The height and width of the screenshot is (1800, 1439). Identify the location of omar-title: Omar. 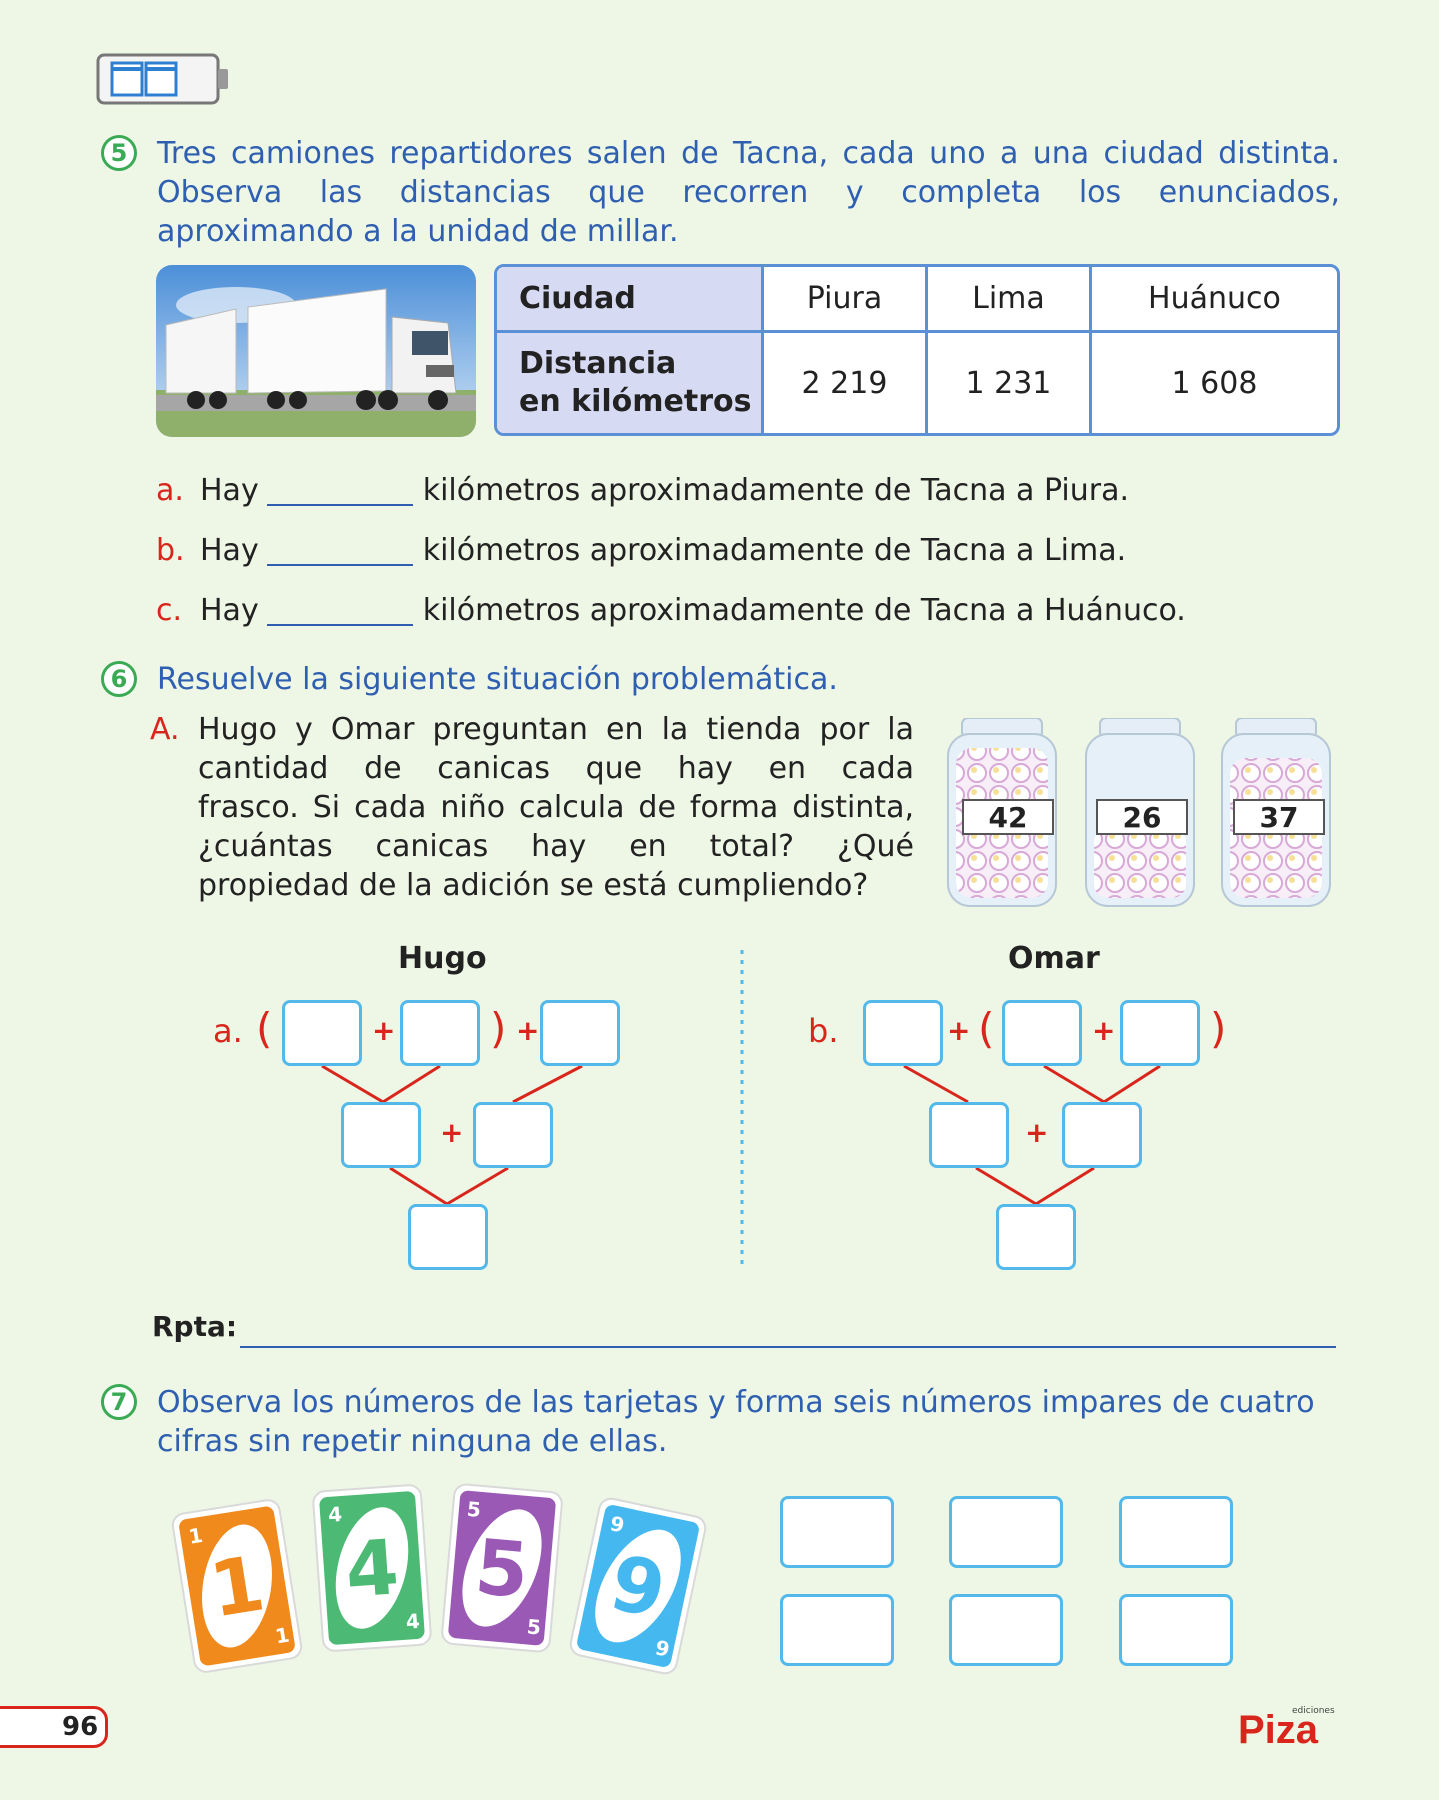
(1054, 958).